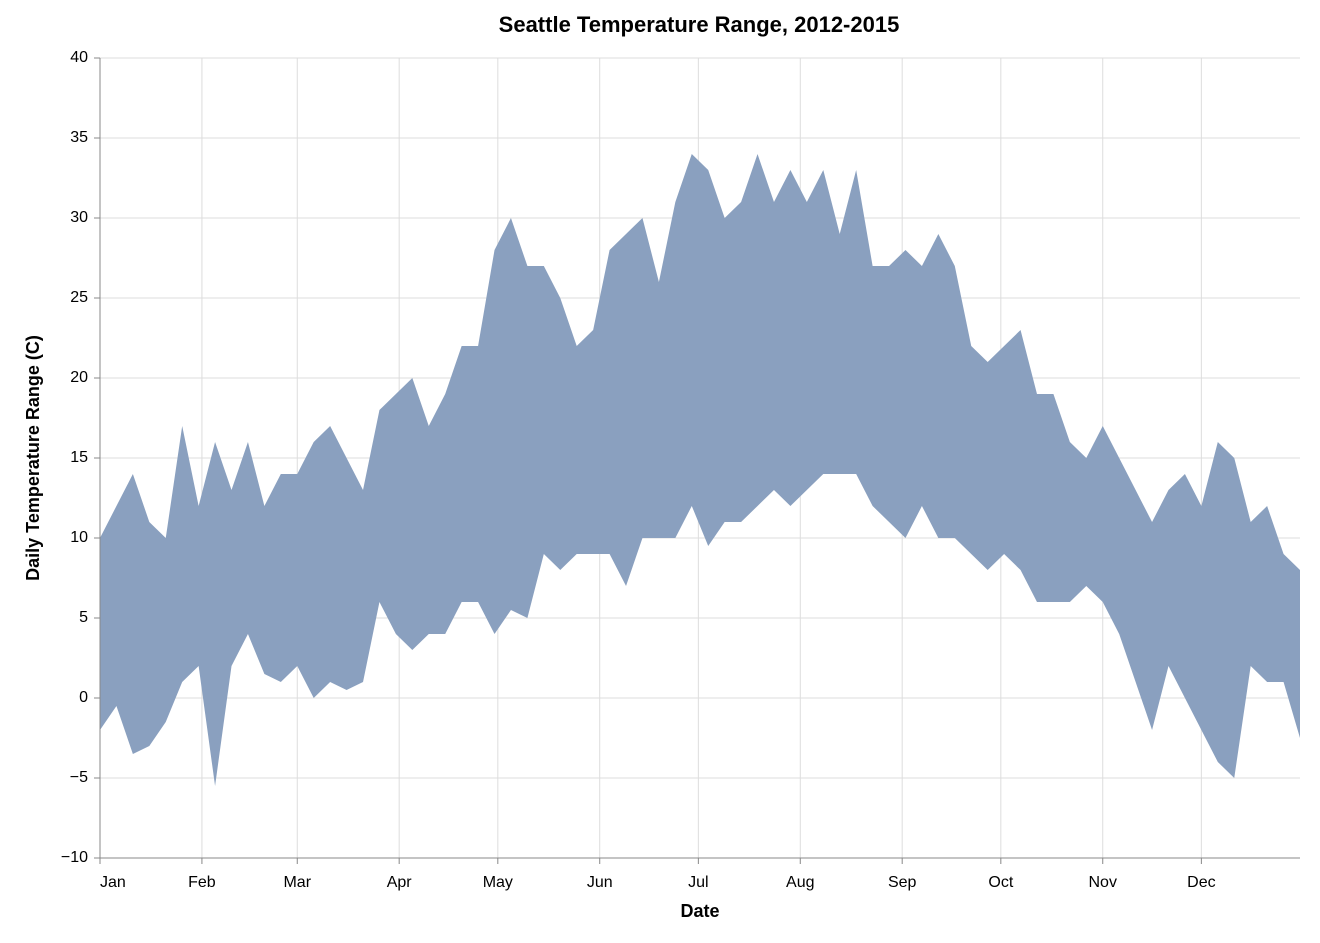  What do you see at coordinates (202, 882) in the screenshot?
I see `x-tick-label: Feb` at bounding box center [202, 882].